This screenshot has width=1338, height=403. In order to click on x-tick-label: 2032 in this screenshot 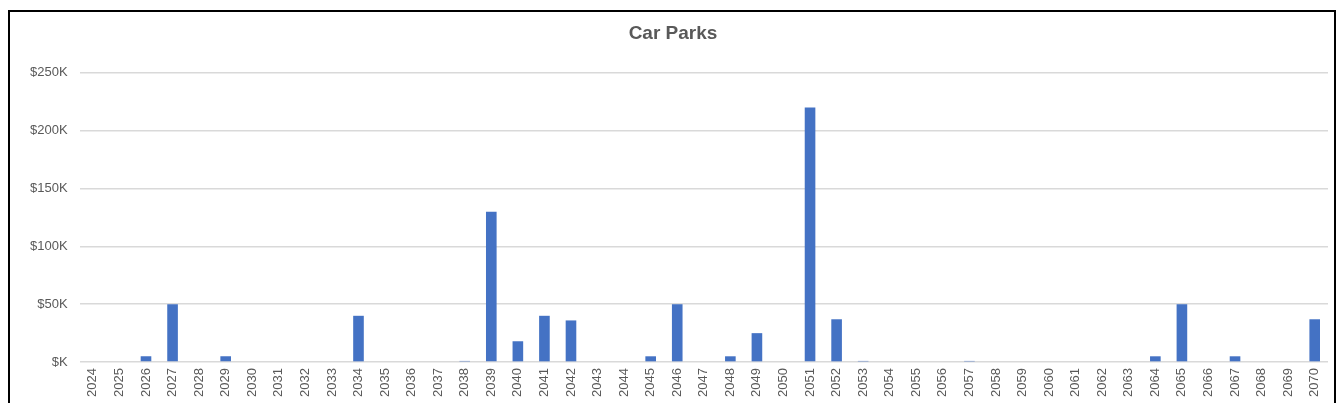, I will do `click(304, 382)`.